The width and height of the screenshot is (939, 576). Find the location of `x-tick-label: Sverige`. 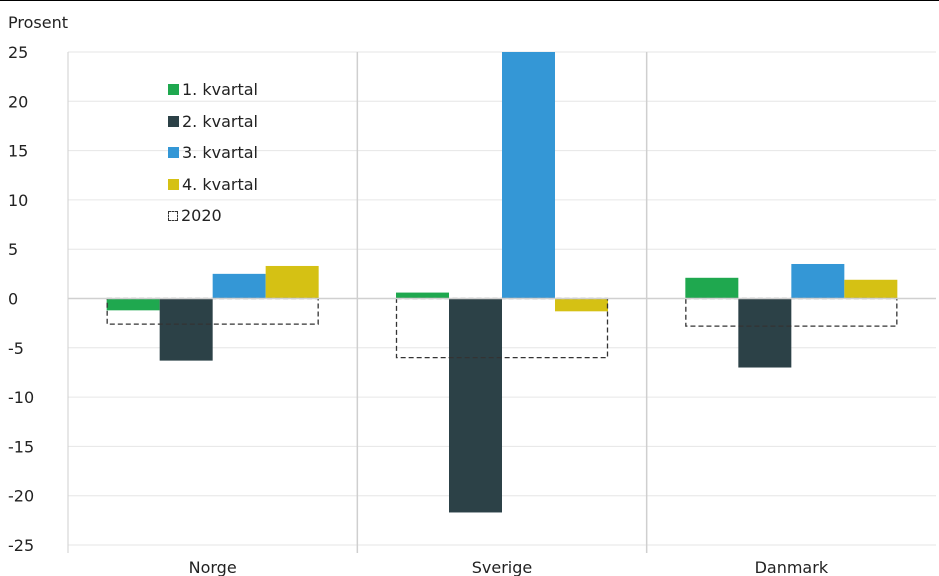

x-tick-label: Sverige is located at coordinates (502, 567).